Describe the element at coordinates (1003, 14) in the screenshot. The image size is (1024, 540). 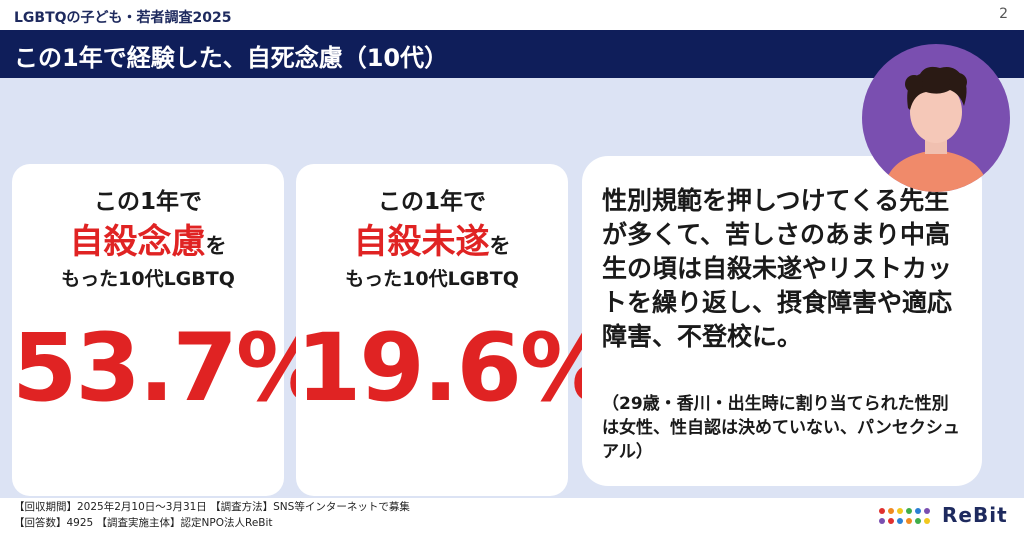
I see `page-number: 2` at that location.